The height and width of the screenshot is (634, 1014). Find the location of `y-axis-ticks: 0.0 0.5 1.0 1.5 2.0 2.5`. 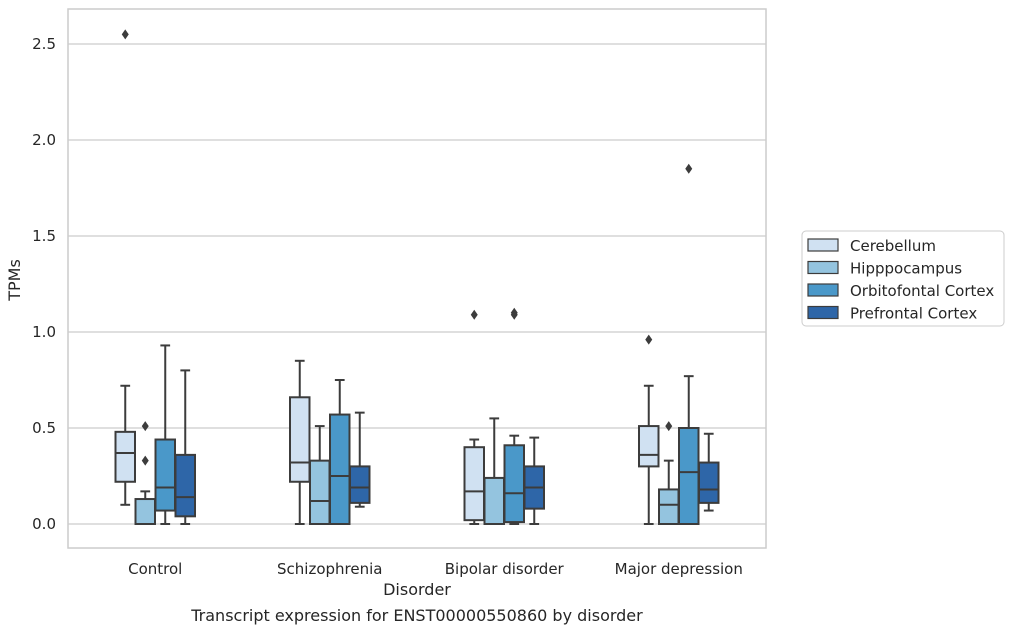

y-axis-ticks: 0.0 0.5 1.0 1.5 2.0 2.5 is located at coordinates (44, 284).